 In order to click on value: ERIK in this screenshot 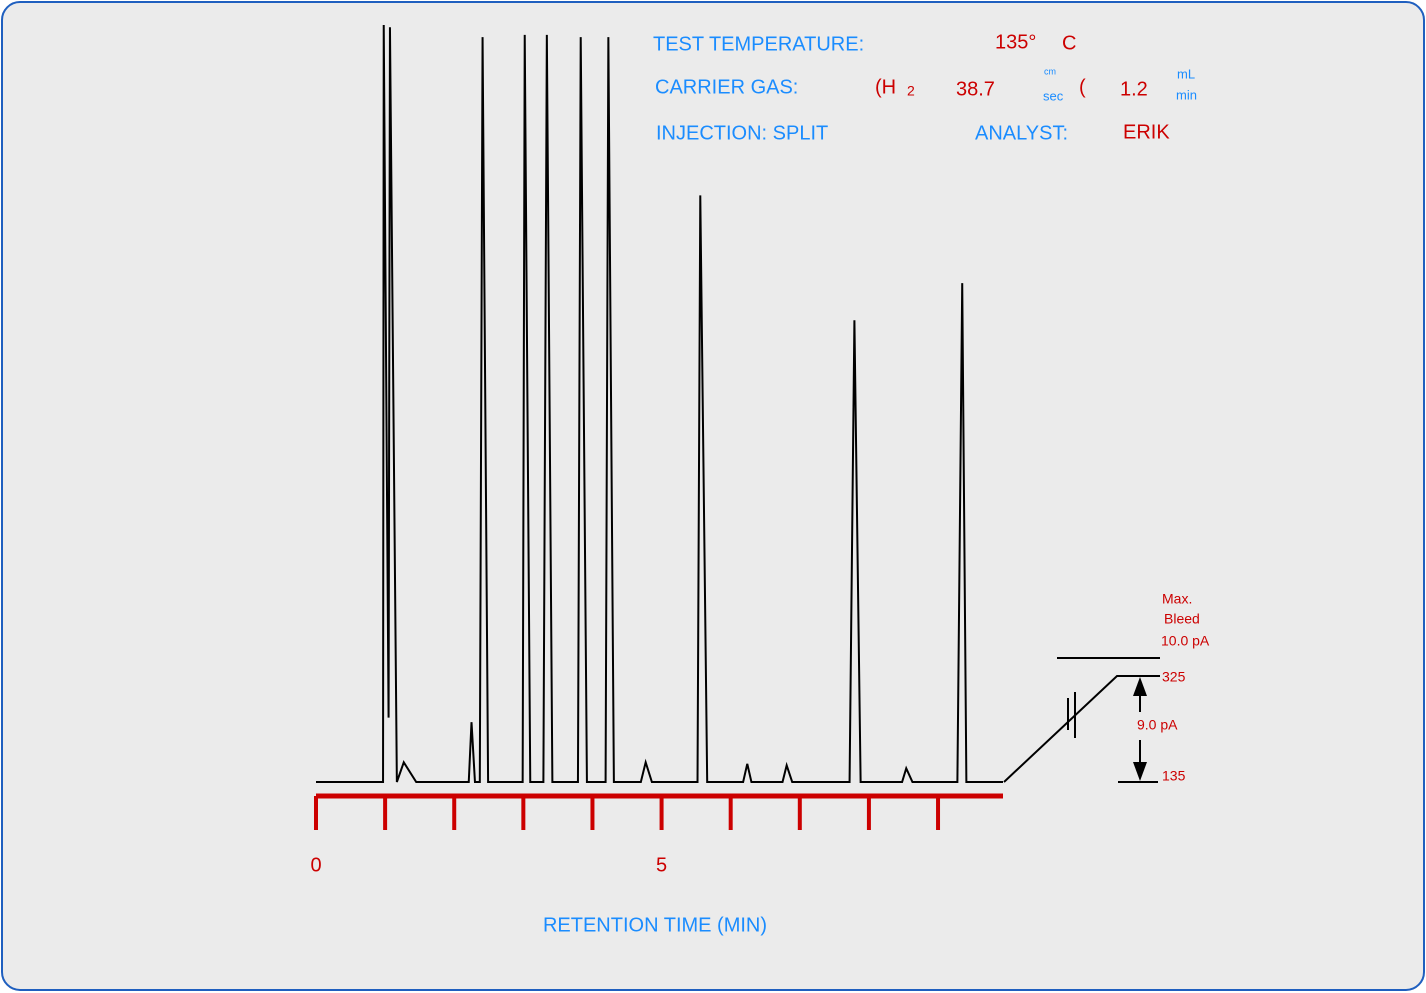, I will do `click(1146, 132)`.